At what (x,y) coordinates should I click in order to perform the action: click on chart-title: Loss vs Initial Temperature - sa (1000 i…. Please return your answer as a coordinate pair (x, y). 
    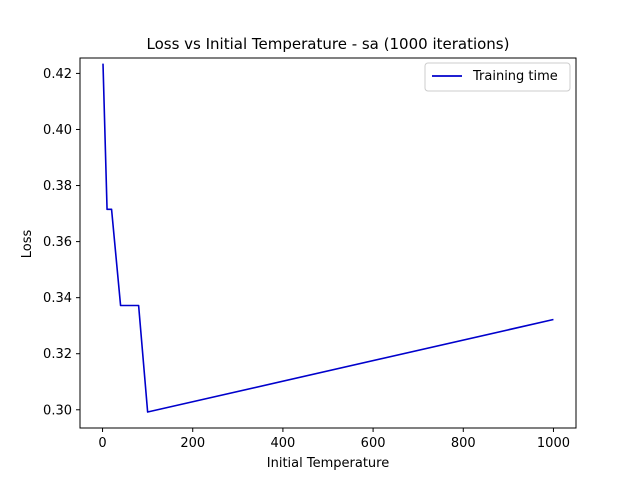
    Looking at the image, I should click on (328, 44).